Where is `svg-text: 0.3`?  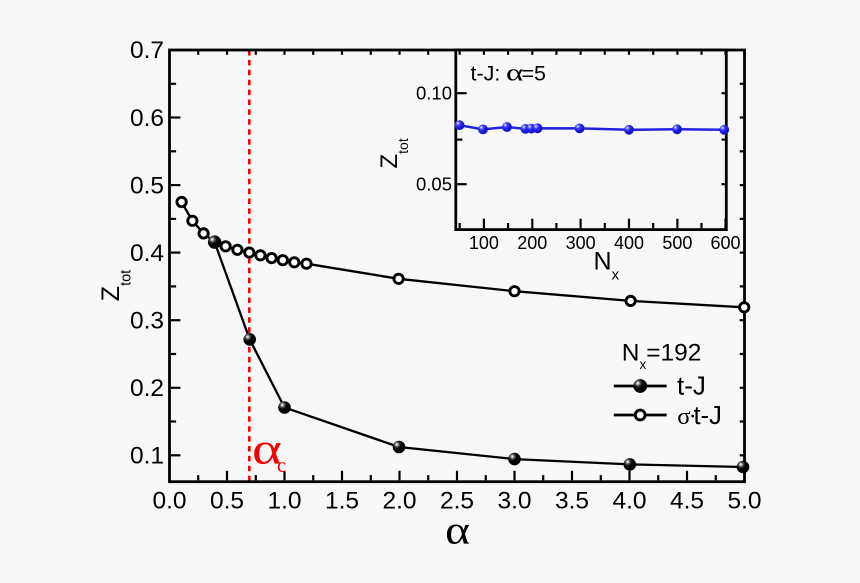 svg-text: 0.3 is located at coordinates (147, 320).